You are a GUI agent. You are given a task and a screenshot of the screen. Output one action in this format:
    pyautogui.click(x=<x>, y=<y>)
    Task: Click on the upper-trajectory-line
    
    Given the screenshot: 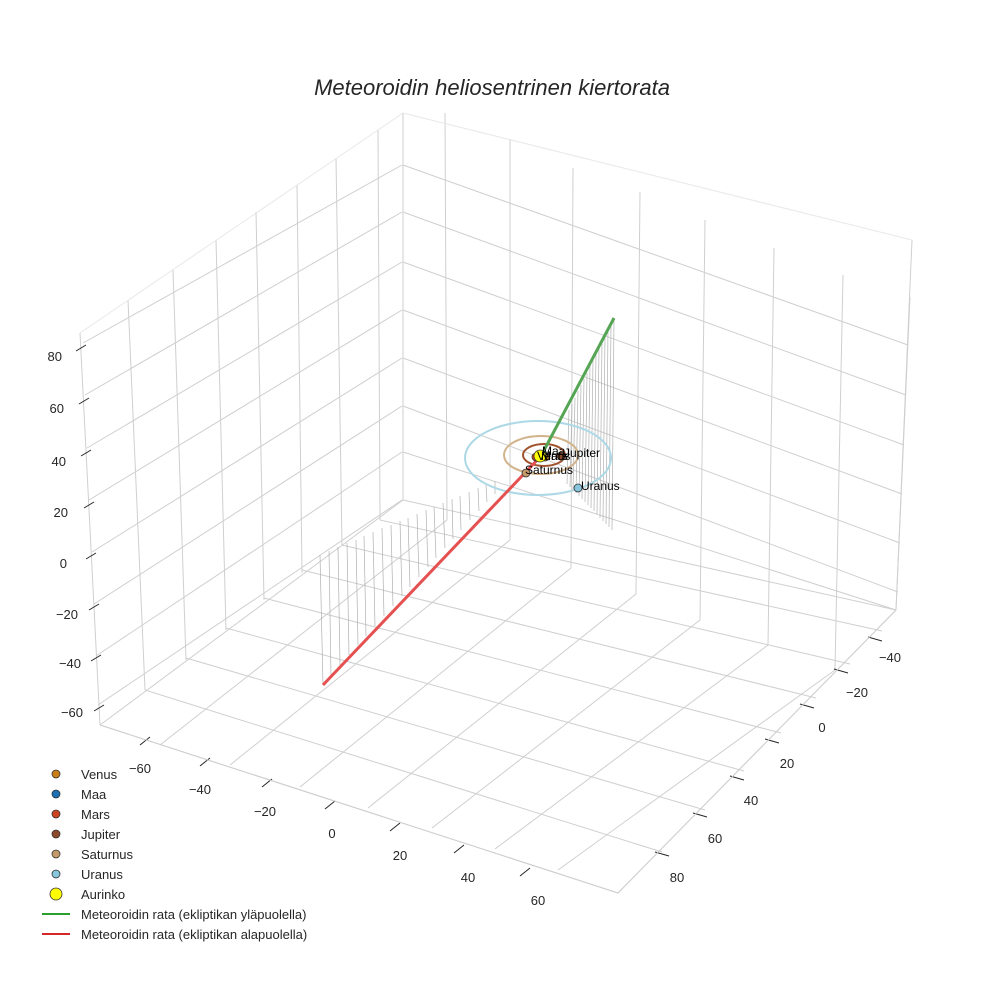 What is the action you would take?
    pyautogui.click(x=577, y=387)
    